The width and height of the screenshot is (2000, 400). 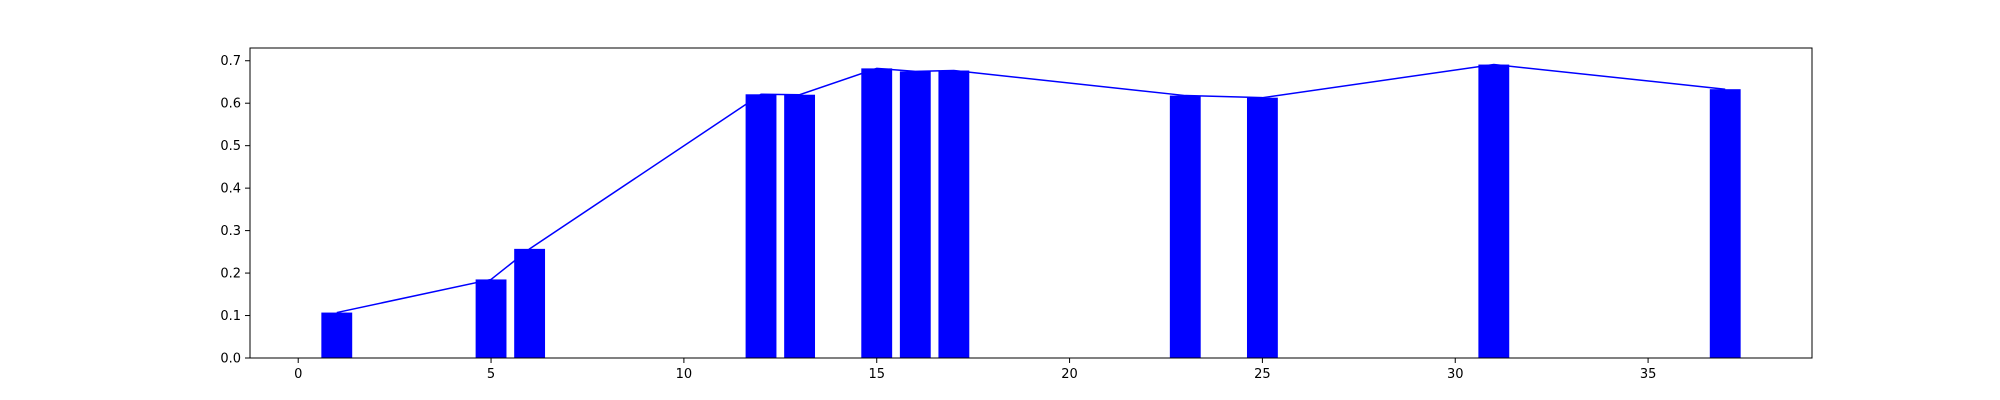 I want to click on x-tick-label: 10, so click(x=684, y=374).